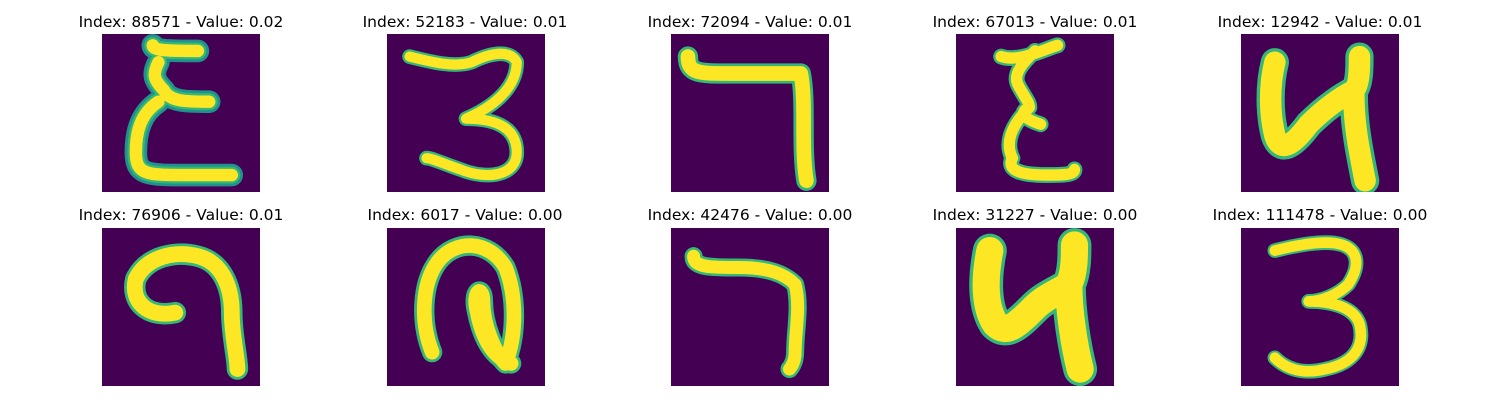  I want to click on epsilon-like-glyph, so click(181, 113).